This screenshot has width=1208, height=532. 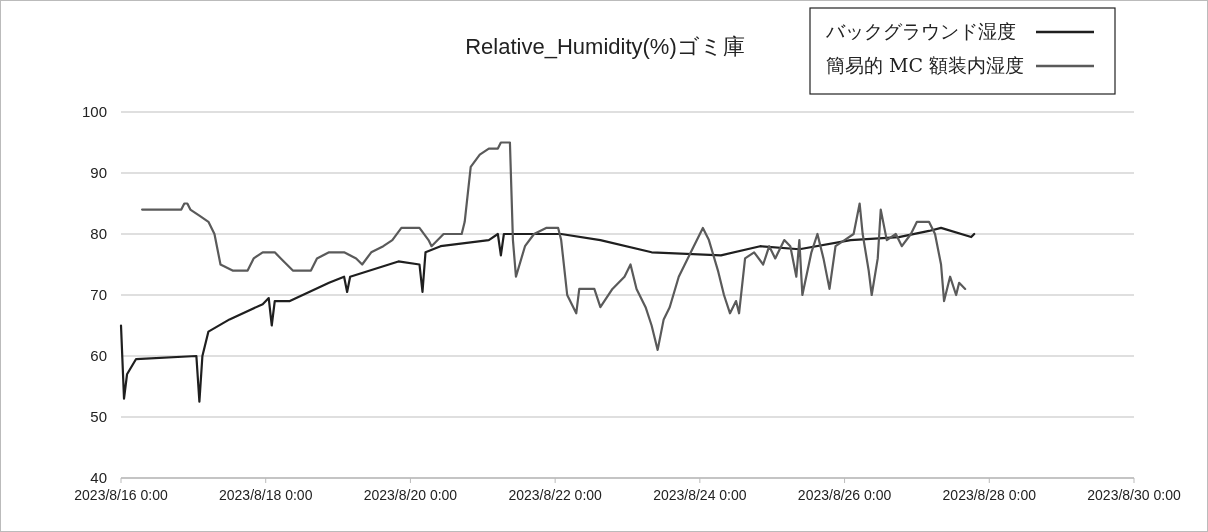 What do you see at coordinates (266, 495) in the screenshot?
I see `x-tick-label: 2023/8/18 0:00` at bounding box center [266, 495].